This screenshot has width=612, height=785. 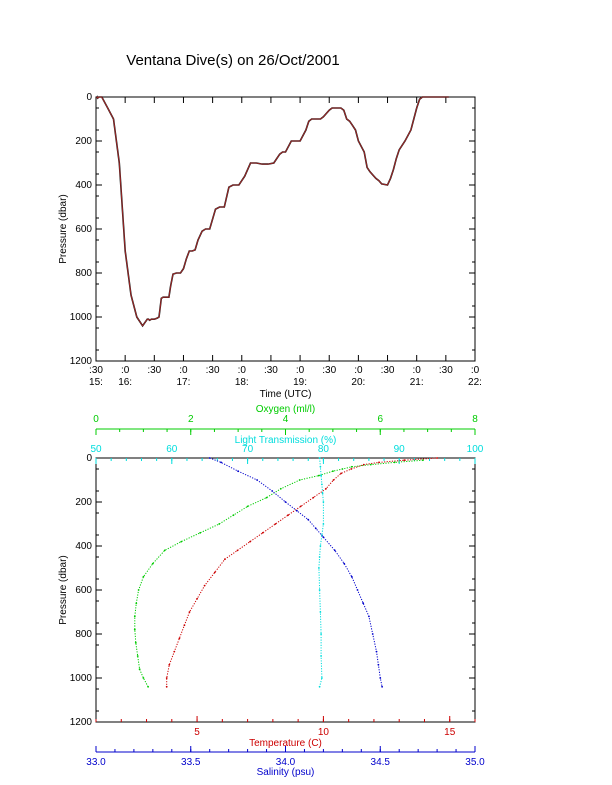 I want to click on temperature-axis-label: Temperature (C), so click(x=285, y=743).